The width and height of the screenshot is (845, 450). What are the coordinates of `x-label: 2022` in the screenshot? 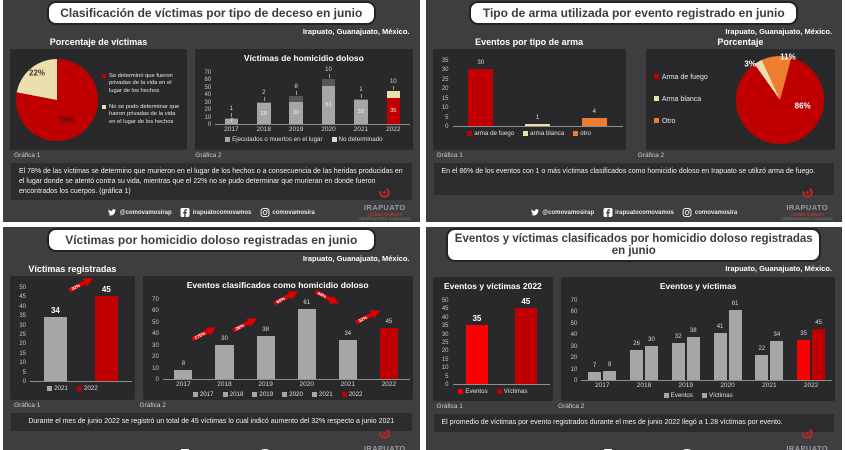 It's located at (393, 129).